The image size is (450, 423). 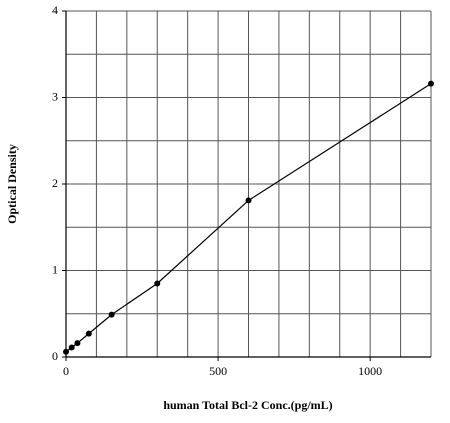 I want to click on y-axis-label: Optical Density, so click(x=12, y=184).